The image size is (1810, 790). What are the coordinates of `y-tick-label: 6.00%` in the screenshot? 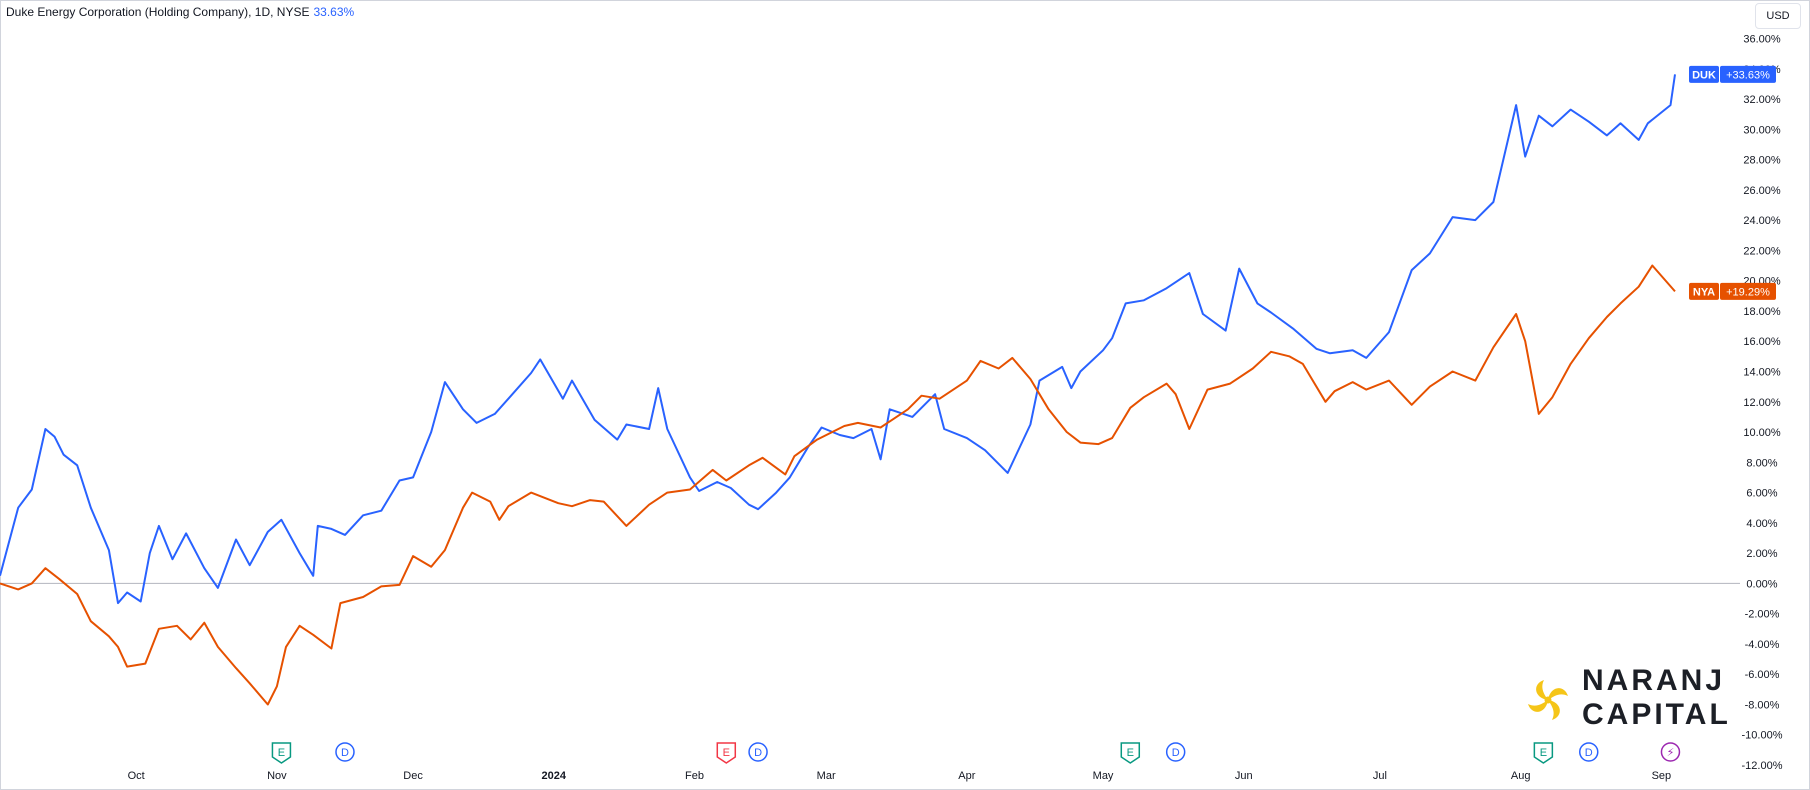 It's located at (1761, 494).